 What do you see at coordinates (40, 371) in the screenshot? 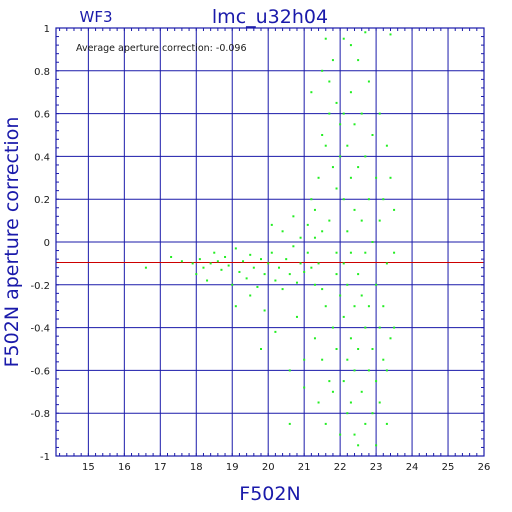
I see `y-tick-label: -0.6` at bounding box center [40, 371].